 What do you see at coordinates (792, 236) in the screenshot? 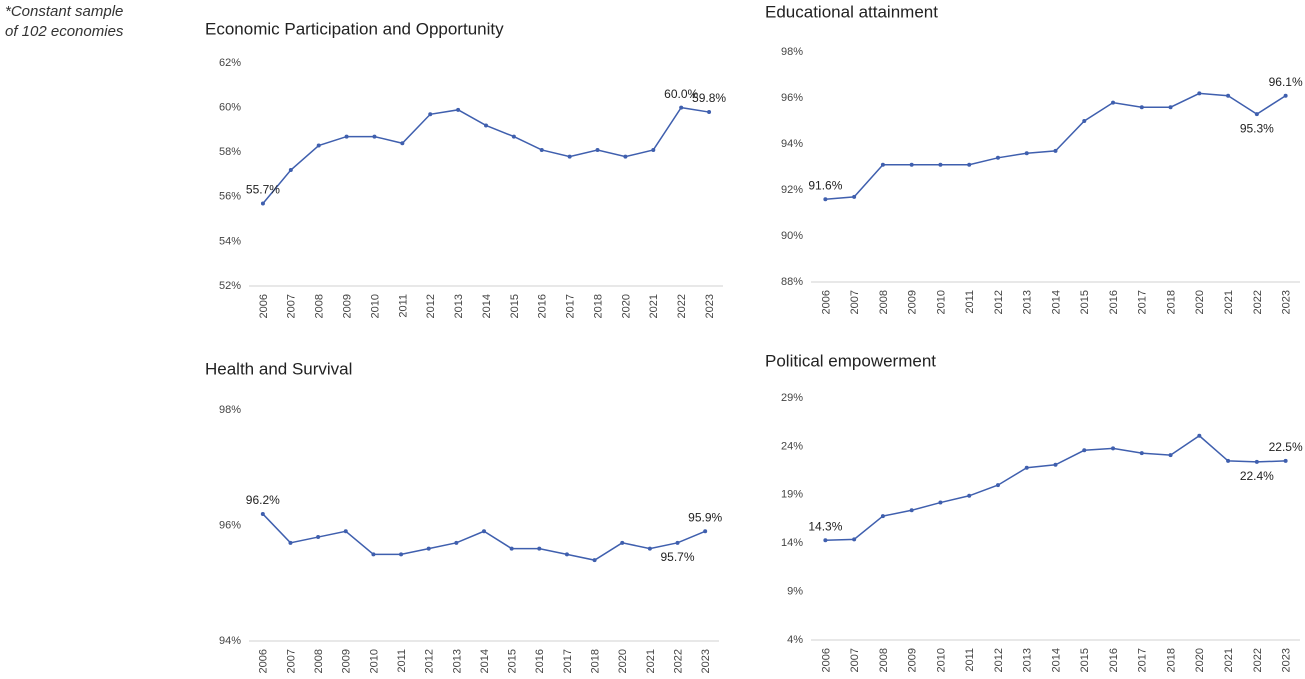
I see `y-tick-label: 90%` at bounding box center [792, 236].